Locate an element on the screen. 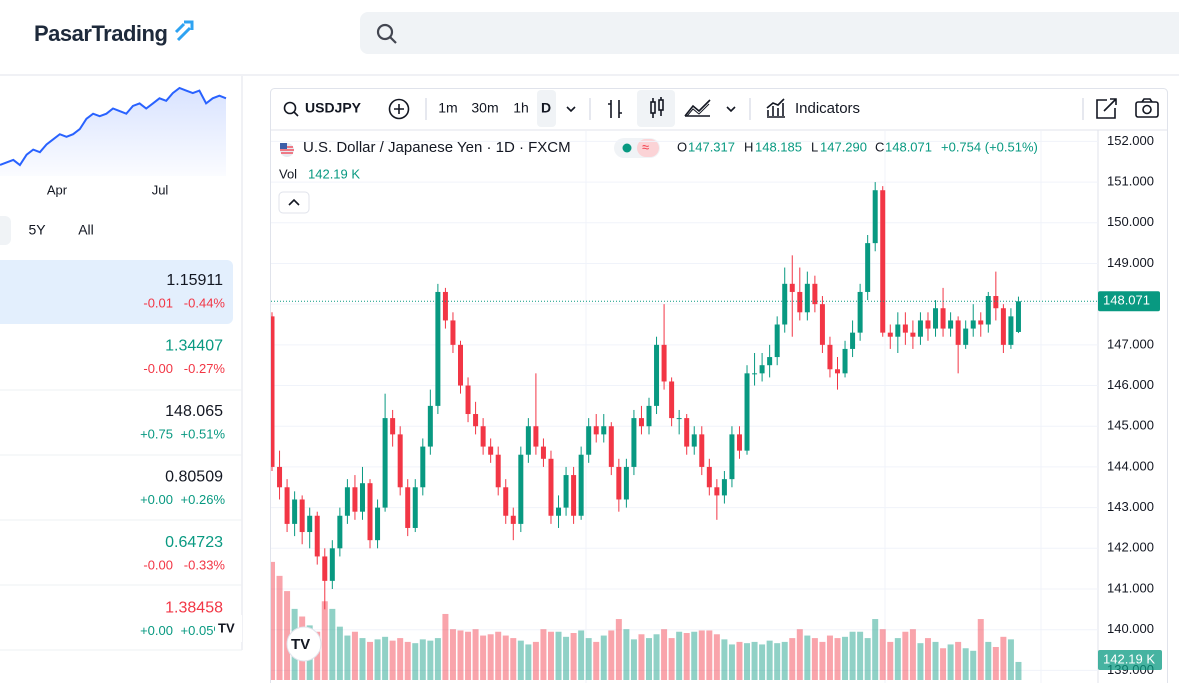  row-change-pct: +0.51% is located at coordinates (203, 433).